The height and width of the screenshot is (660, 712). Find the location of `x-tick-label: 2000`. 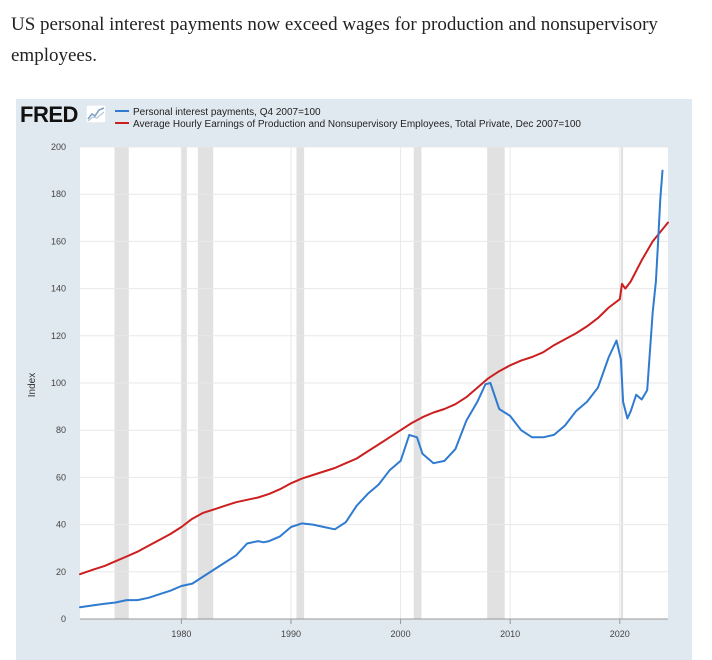

x-tick-label: 2000 is located at coordinates (401, 634).